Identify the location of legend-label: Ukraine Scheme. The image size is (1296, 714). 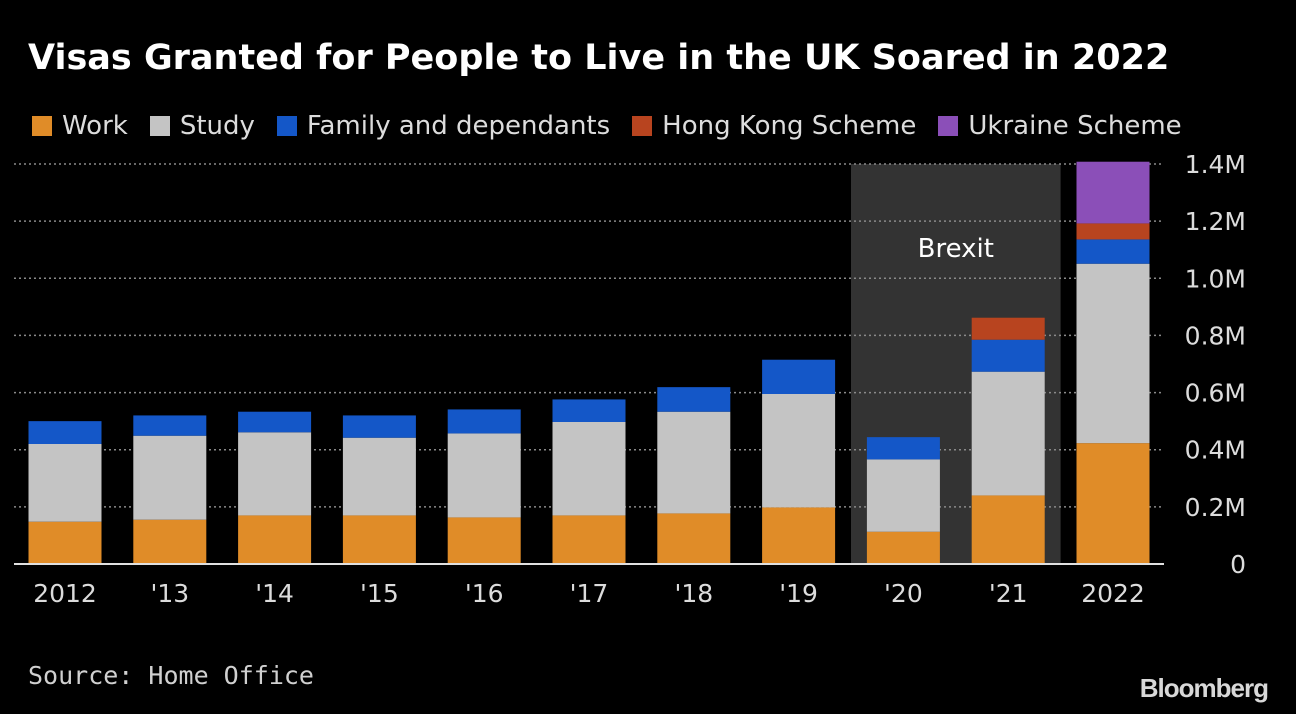
(1075, 126).